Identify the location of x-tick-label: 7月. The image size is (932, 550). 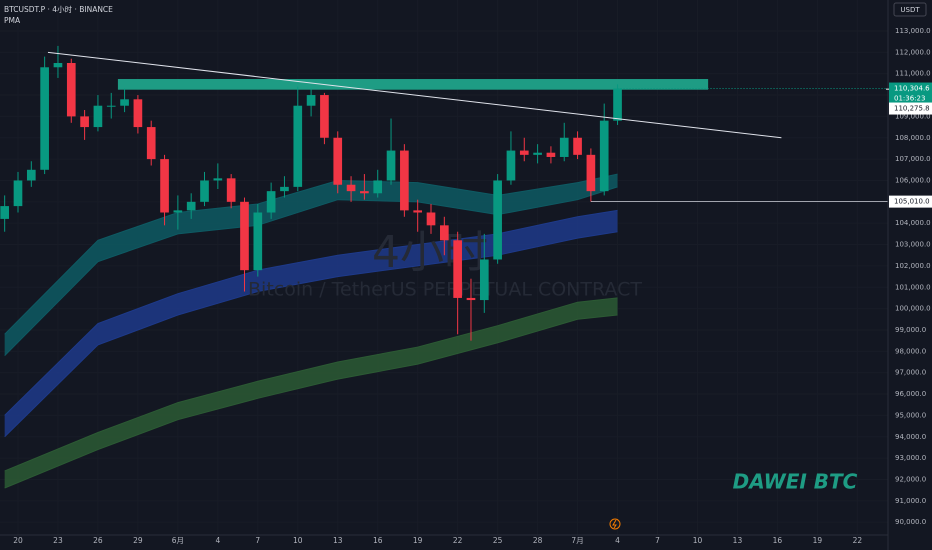
(577, 540).